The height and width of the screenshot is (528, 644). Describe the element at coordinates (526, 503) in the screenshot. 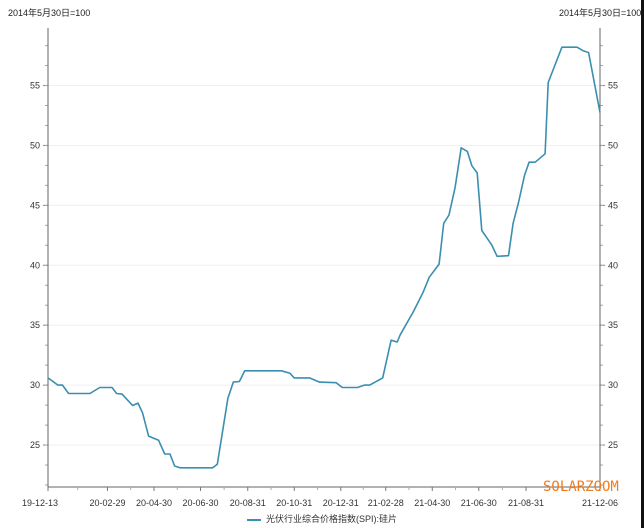

I see `x-tick-label: 21-08-31` at that location.